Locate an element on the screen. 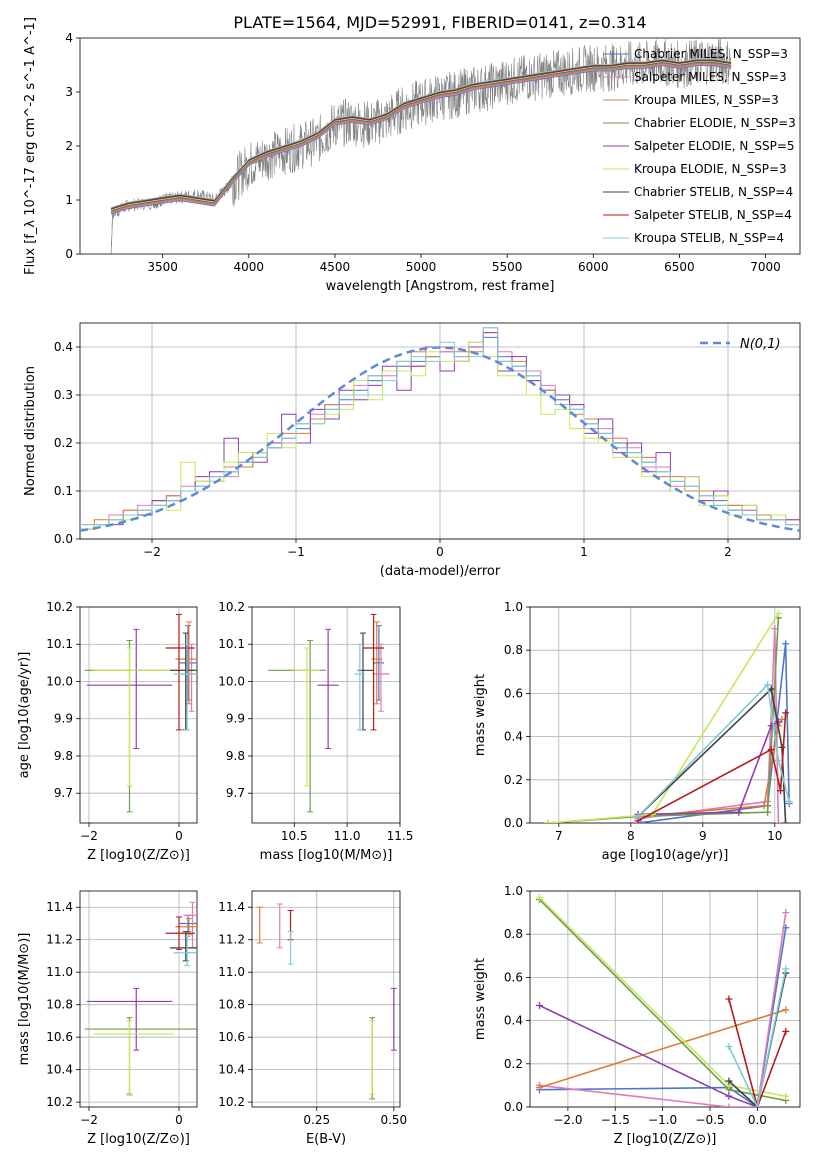 This screenshot has width=819, height=1170. weight-marker-chabrier_miles is located at coordinates (786, 644).